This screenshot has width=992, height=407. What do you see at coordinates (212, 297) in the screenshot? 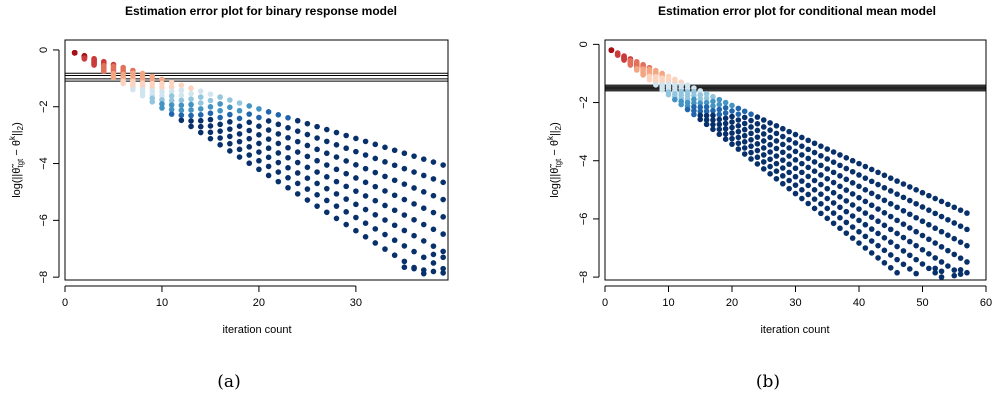
I see `panel-a-x-axis: 0 10 20 30` at bounding box center [212, 297].